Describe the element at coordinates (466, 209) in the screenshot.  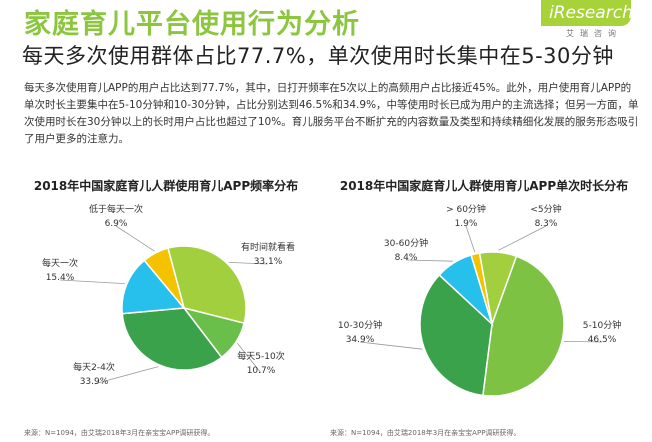
I see `slice-label: > 60分钟` at that location.